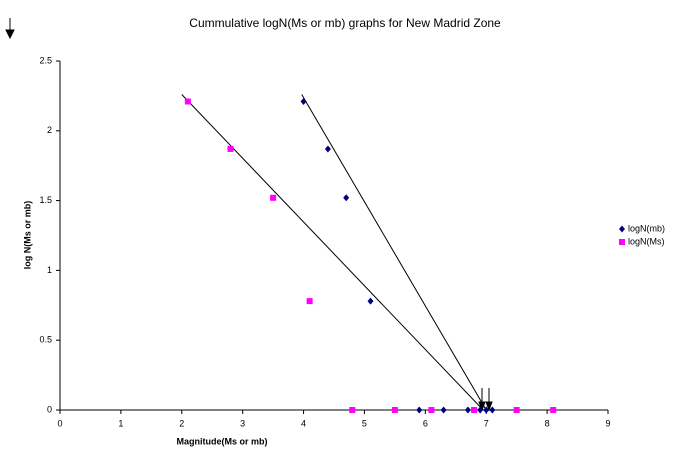 This screenshot has height=456, width=686. What do you see at coordinates (364, 423) in the screenshot?
I see `x-tick-label: 5` at bounding box center [364, 423].